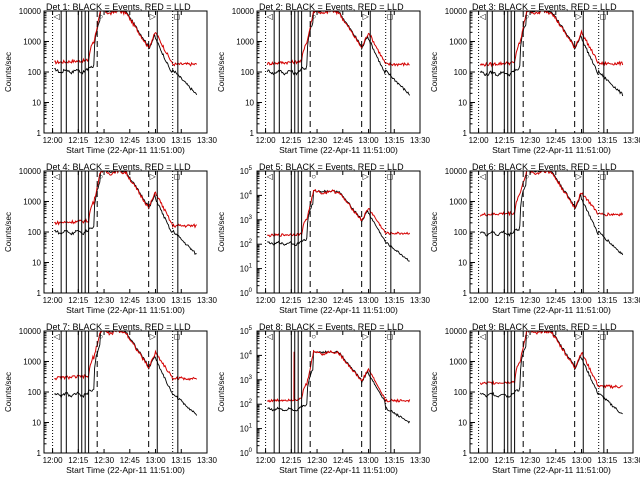  What do you see at coordinates (246, 269) in the screenshot?
I see `y-tick-label: 10¹` at bounding box center [246, 269].